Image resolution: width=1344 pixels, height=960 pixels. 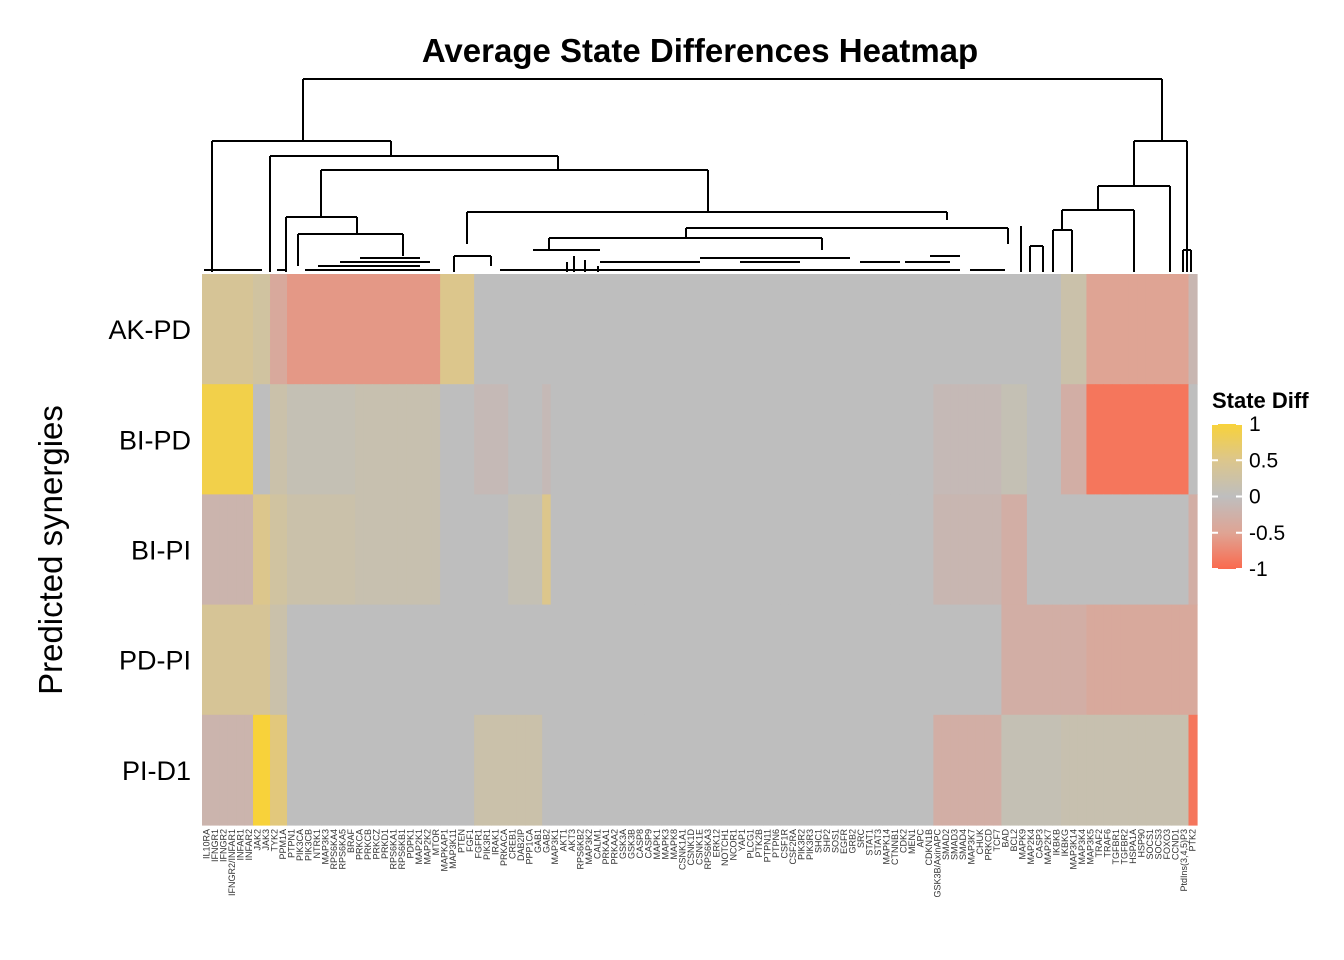 What do you see at coordinates (546, 841) in the screenshot?
I see `column-label: GAB2` at bounding box center [546, 841].